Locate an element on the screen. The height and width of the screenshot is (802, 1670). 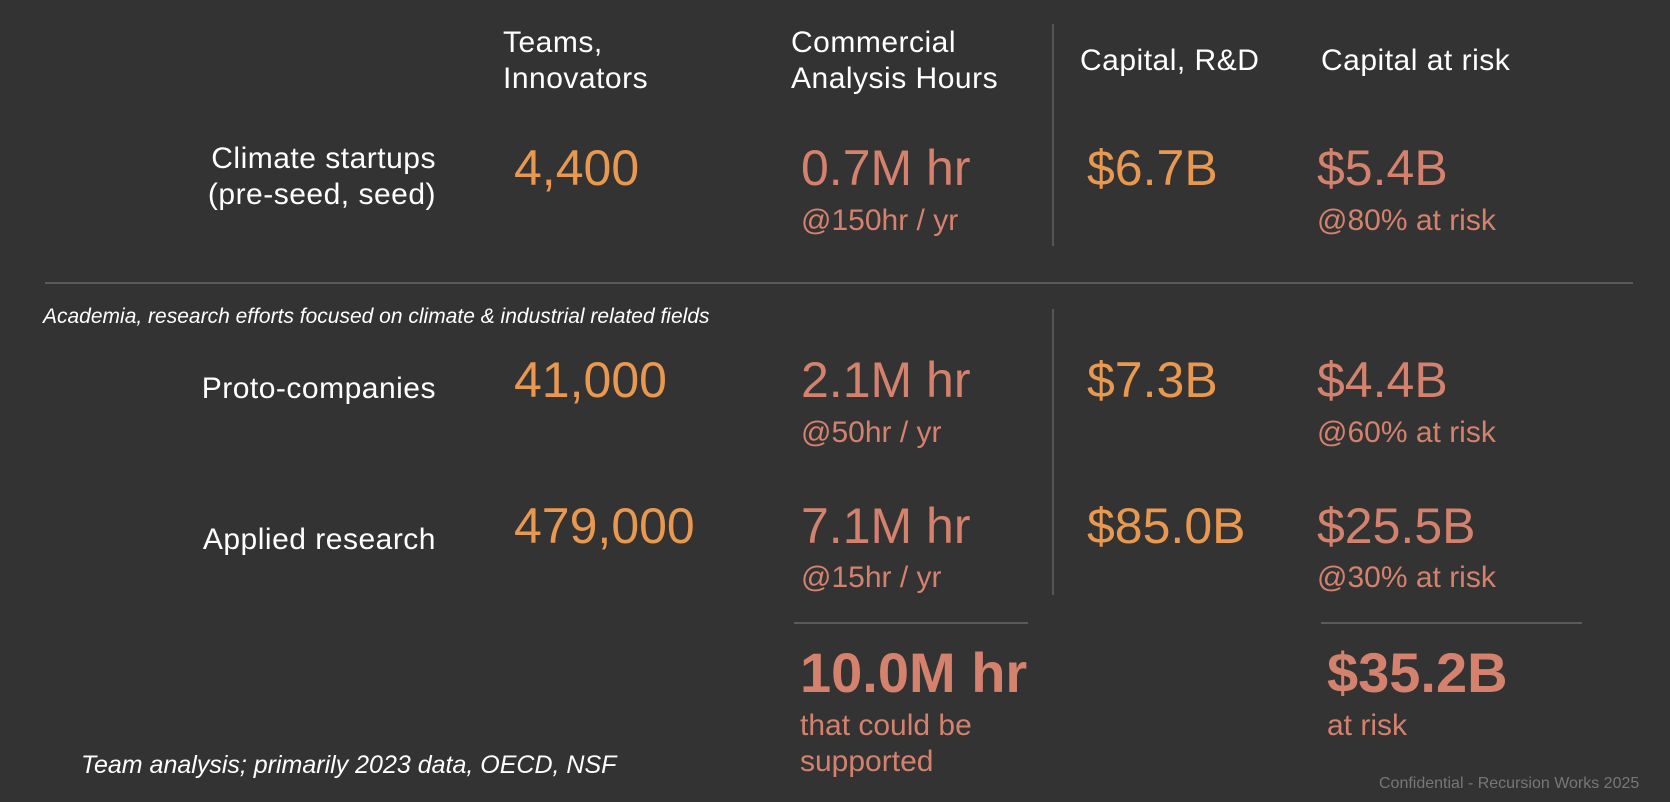
hours-rate: @50hr / yr is located at coordinates (871, 432).